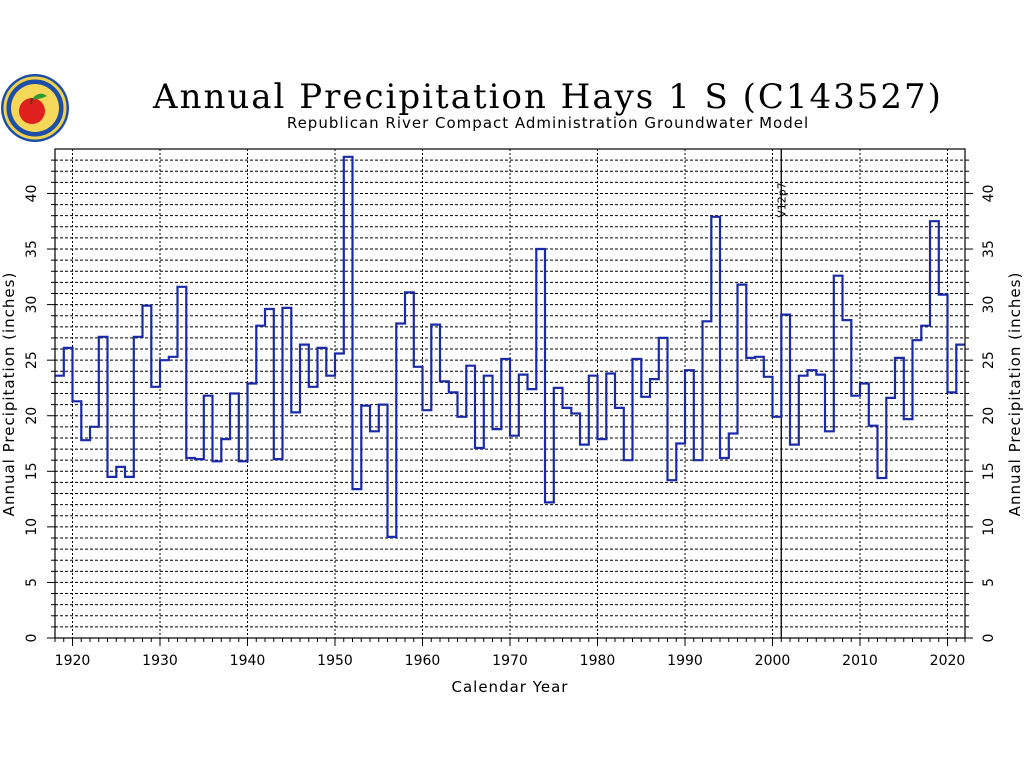 This screenshot has height=768, width=1024. What do you see at coordinates (989, 471) in the screenshot?
I see `y-tick-label-right: 15` at bounding box center [989, 471].